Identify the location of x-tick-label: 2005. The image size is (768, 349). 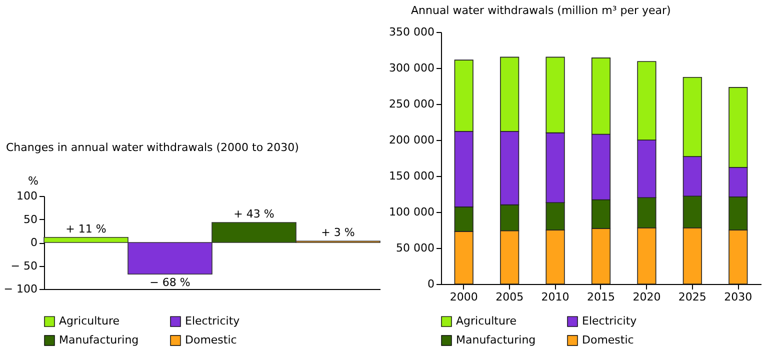
(510, 297).